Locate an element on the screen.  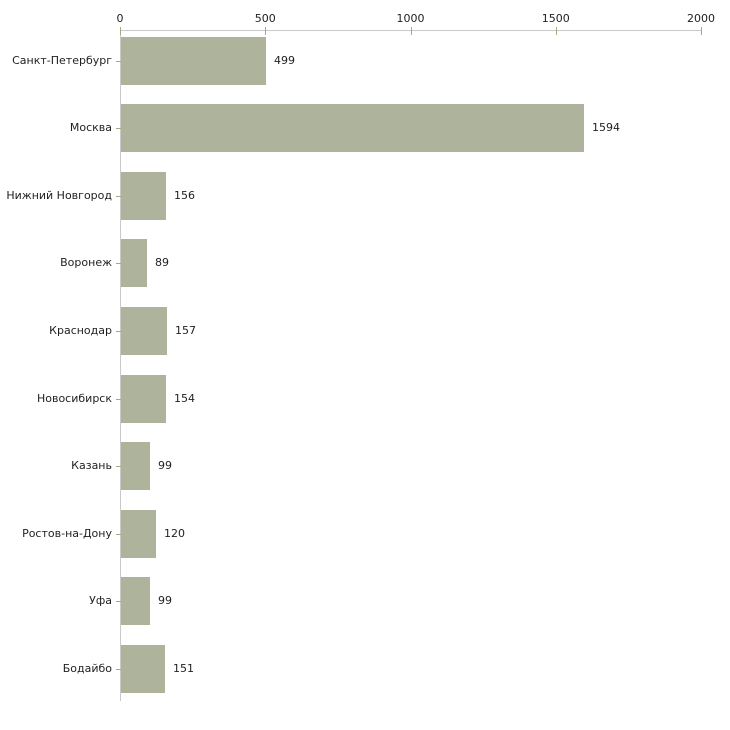
value-label: 120 is located at coordinates (174, 533).